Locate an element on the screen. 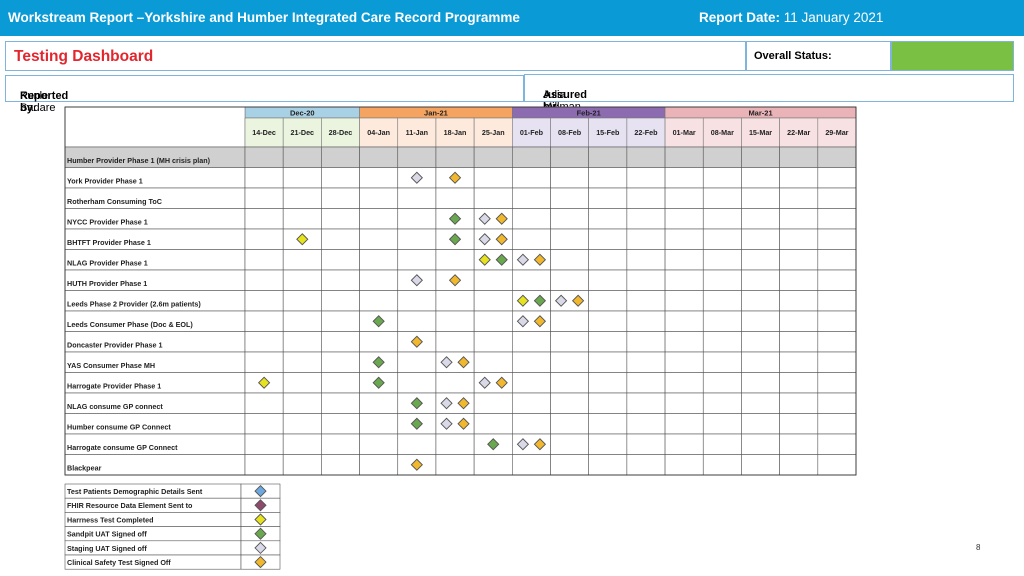 The image size is (1024, 576). week-label: 01-Mar is located at coordinates (684, 132).